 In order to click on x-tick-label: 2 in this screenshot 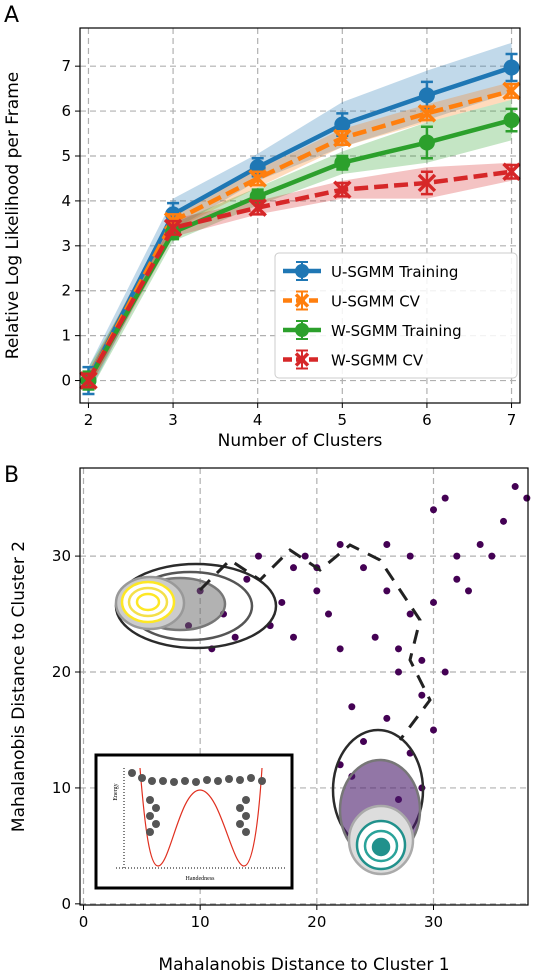, I will do `click(89, 420)`.